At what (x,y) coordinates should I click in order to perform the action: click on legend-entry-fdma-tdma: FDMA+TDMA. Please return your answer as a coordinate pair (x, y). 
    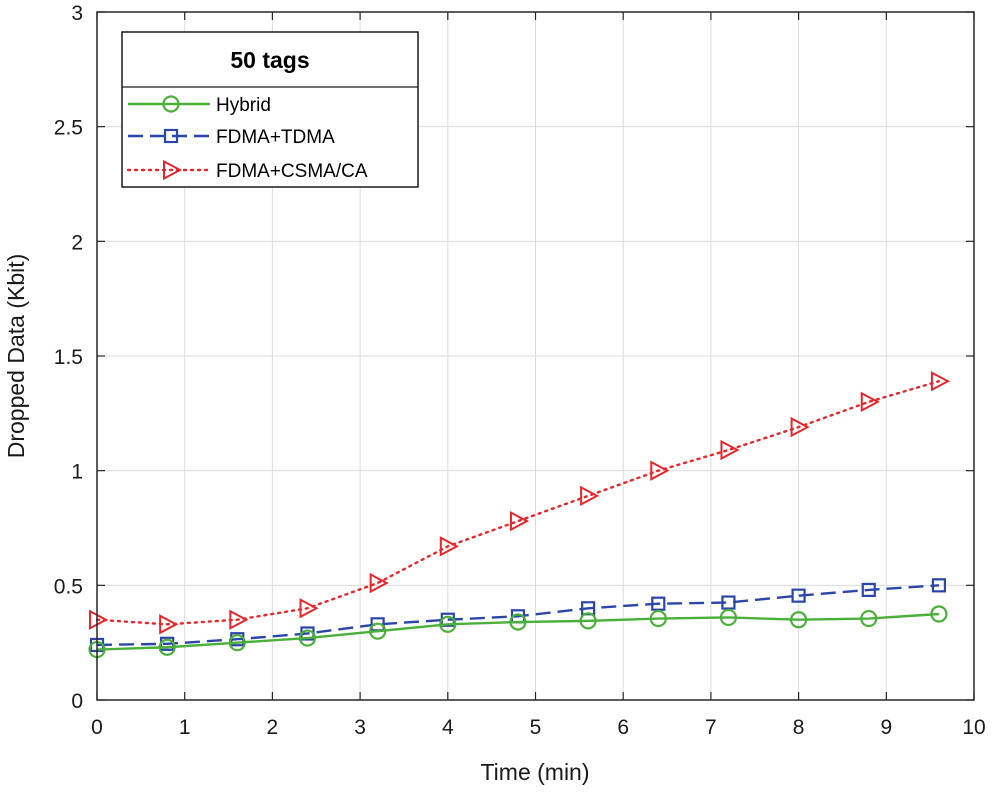
    Looking at the image, I should click on (231, 137).